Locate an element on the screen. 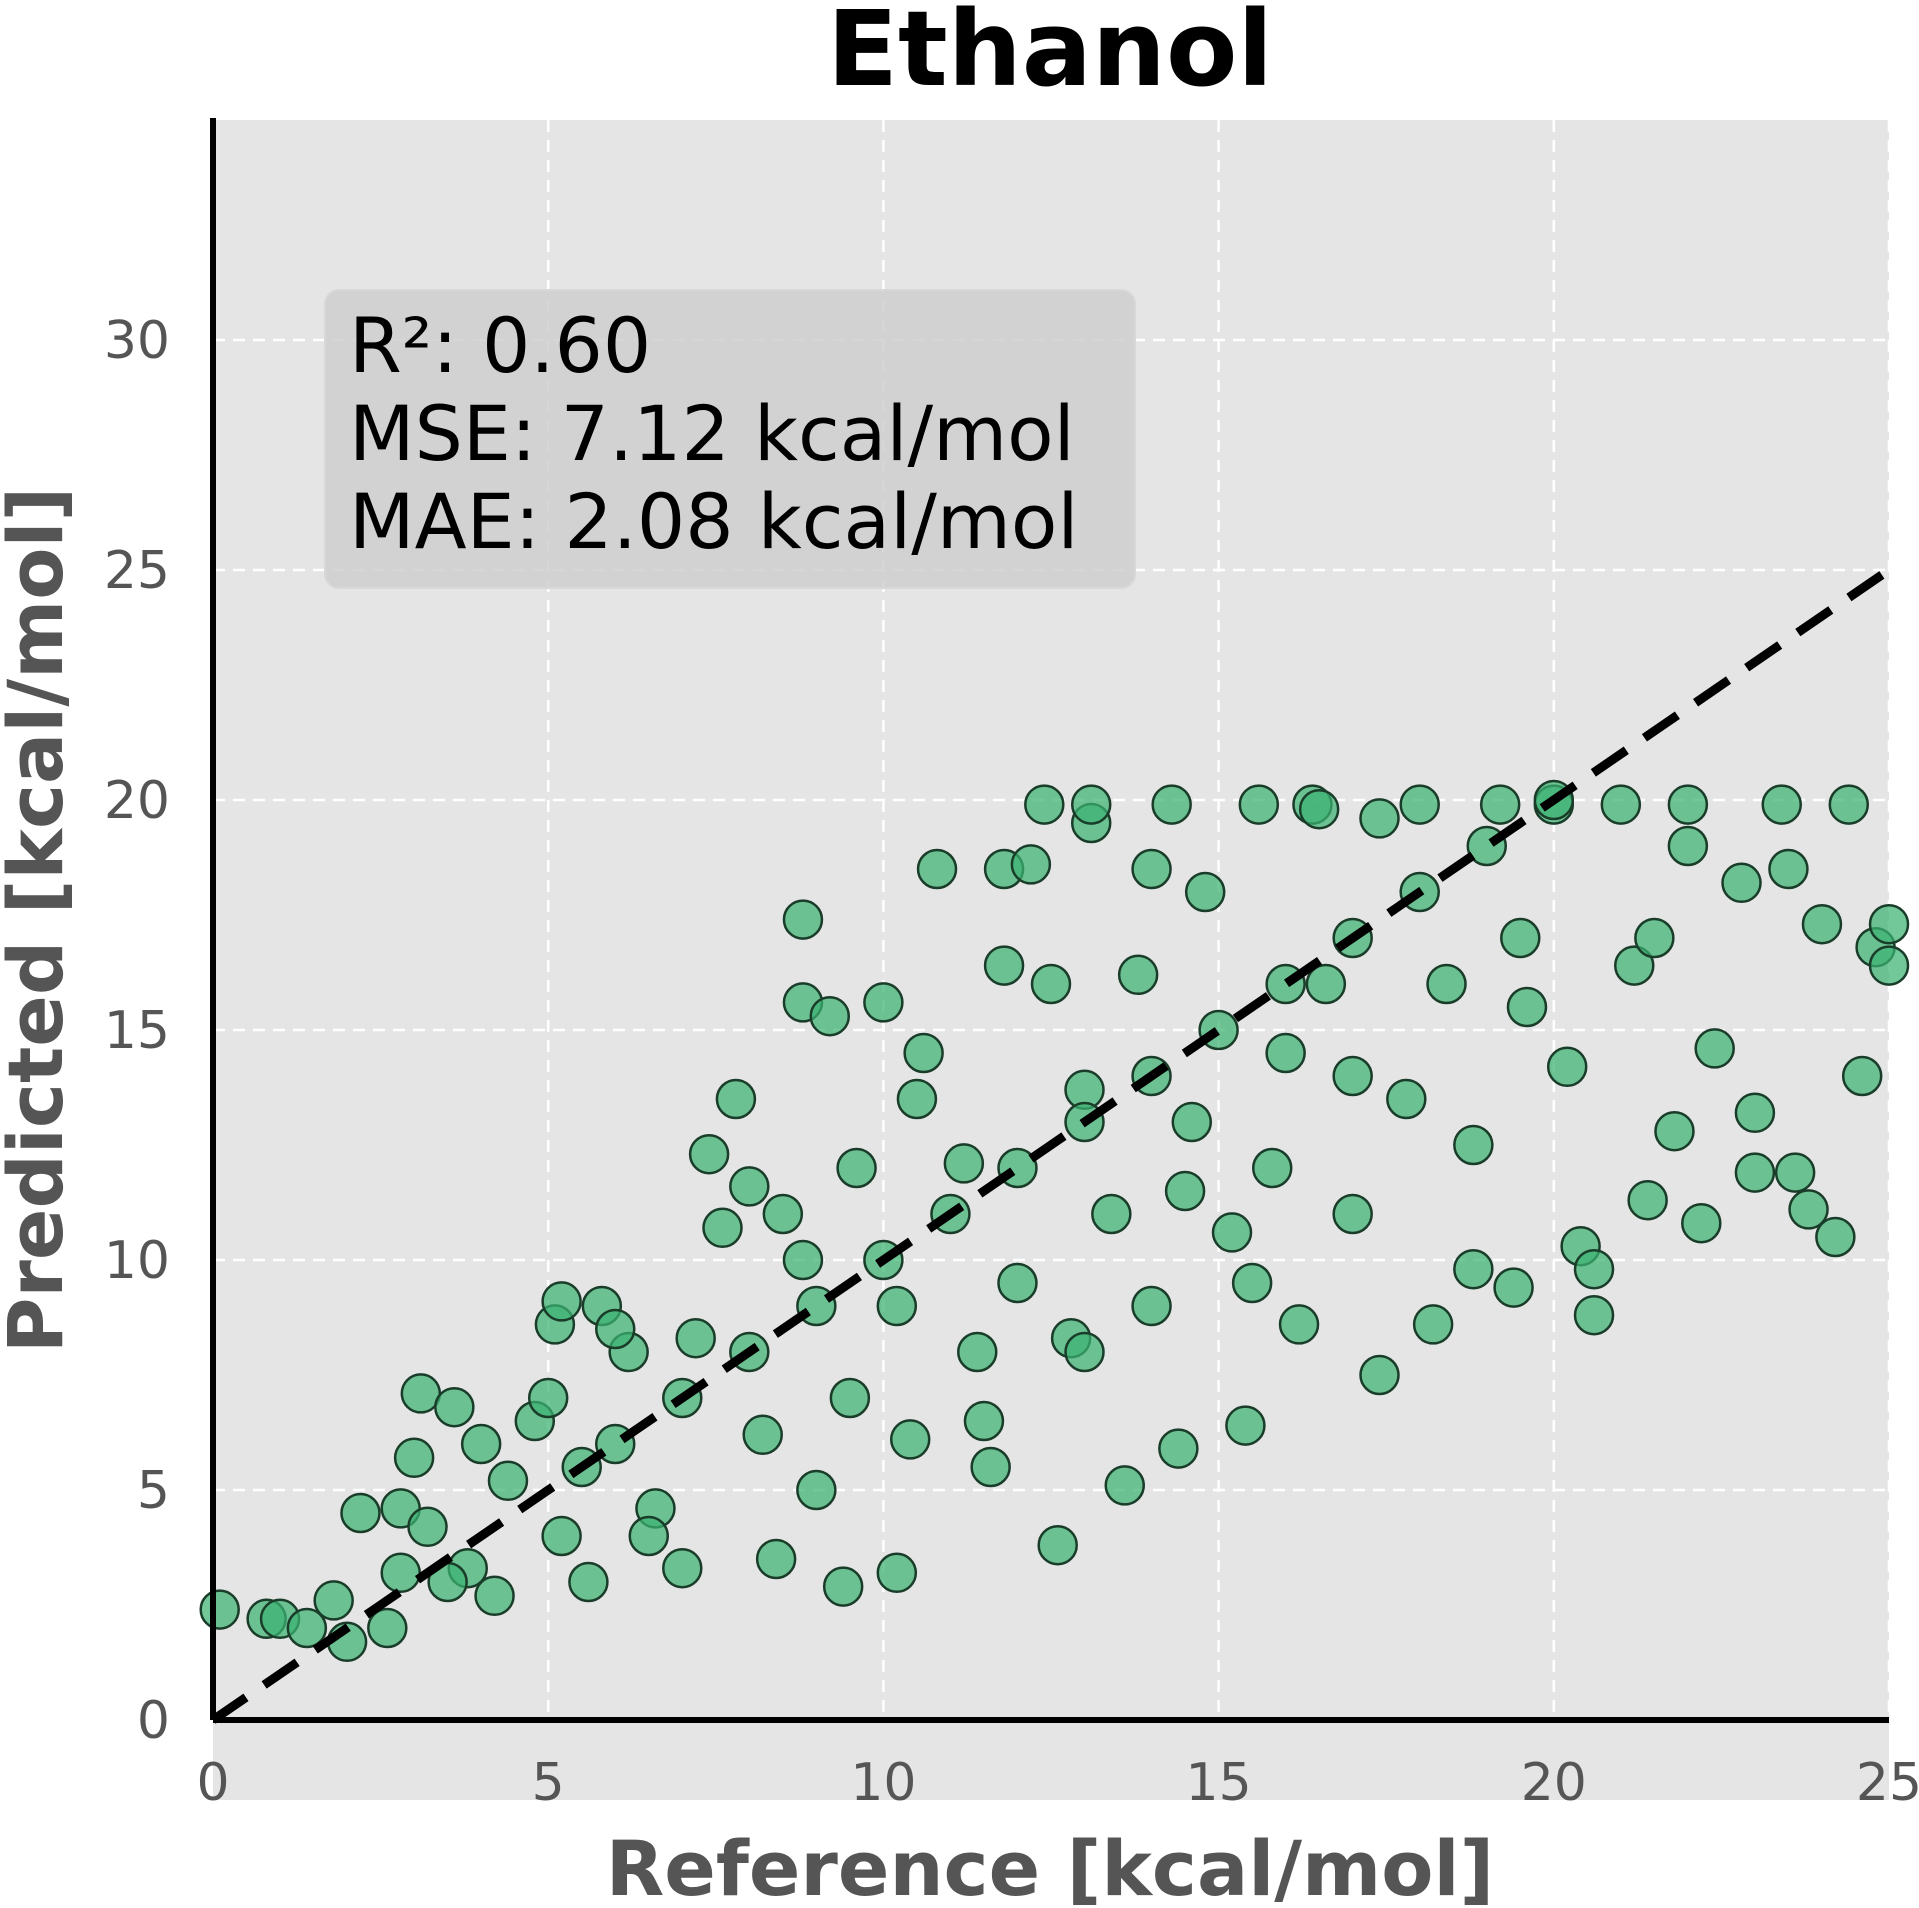 The width and height of the screenshot is (1919, 1908). y-tick-label: 25 is located at coordinates (137, 571).